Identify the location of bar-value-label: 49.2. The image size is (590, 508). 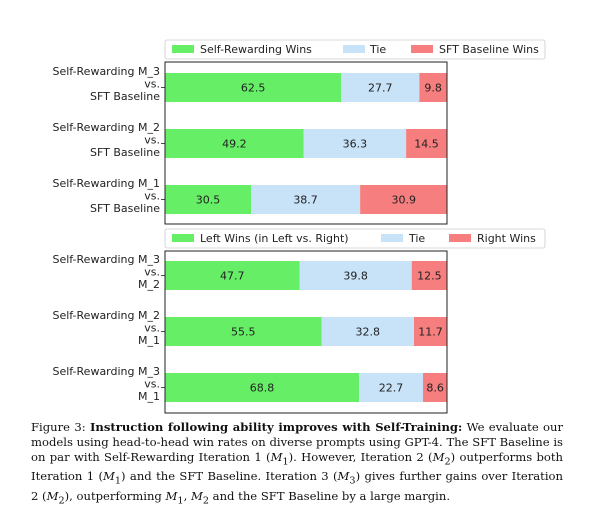
(234, 144).